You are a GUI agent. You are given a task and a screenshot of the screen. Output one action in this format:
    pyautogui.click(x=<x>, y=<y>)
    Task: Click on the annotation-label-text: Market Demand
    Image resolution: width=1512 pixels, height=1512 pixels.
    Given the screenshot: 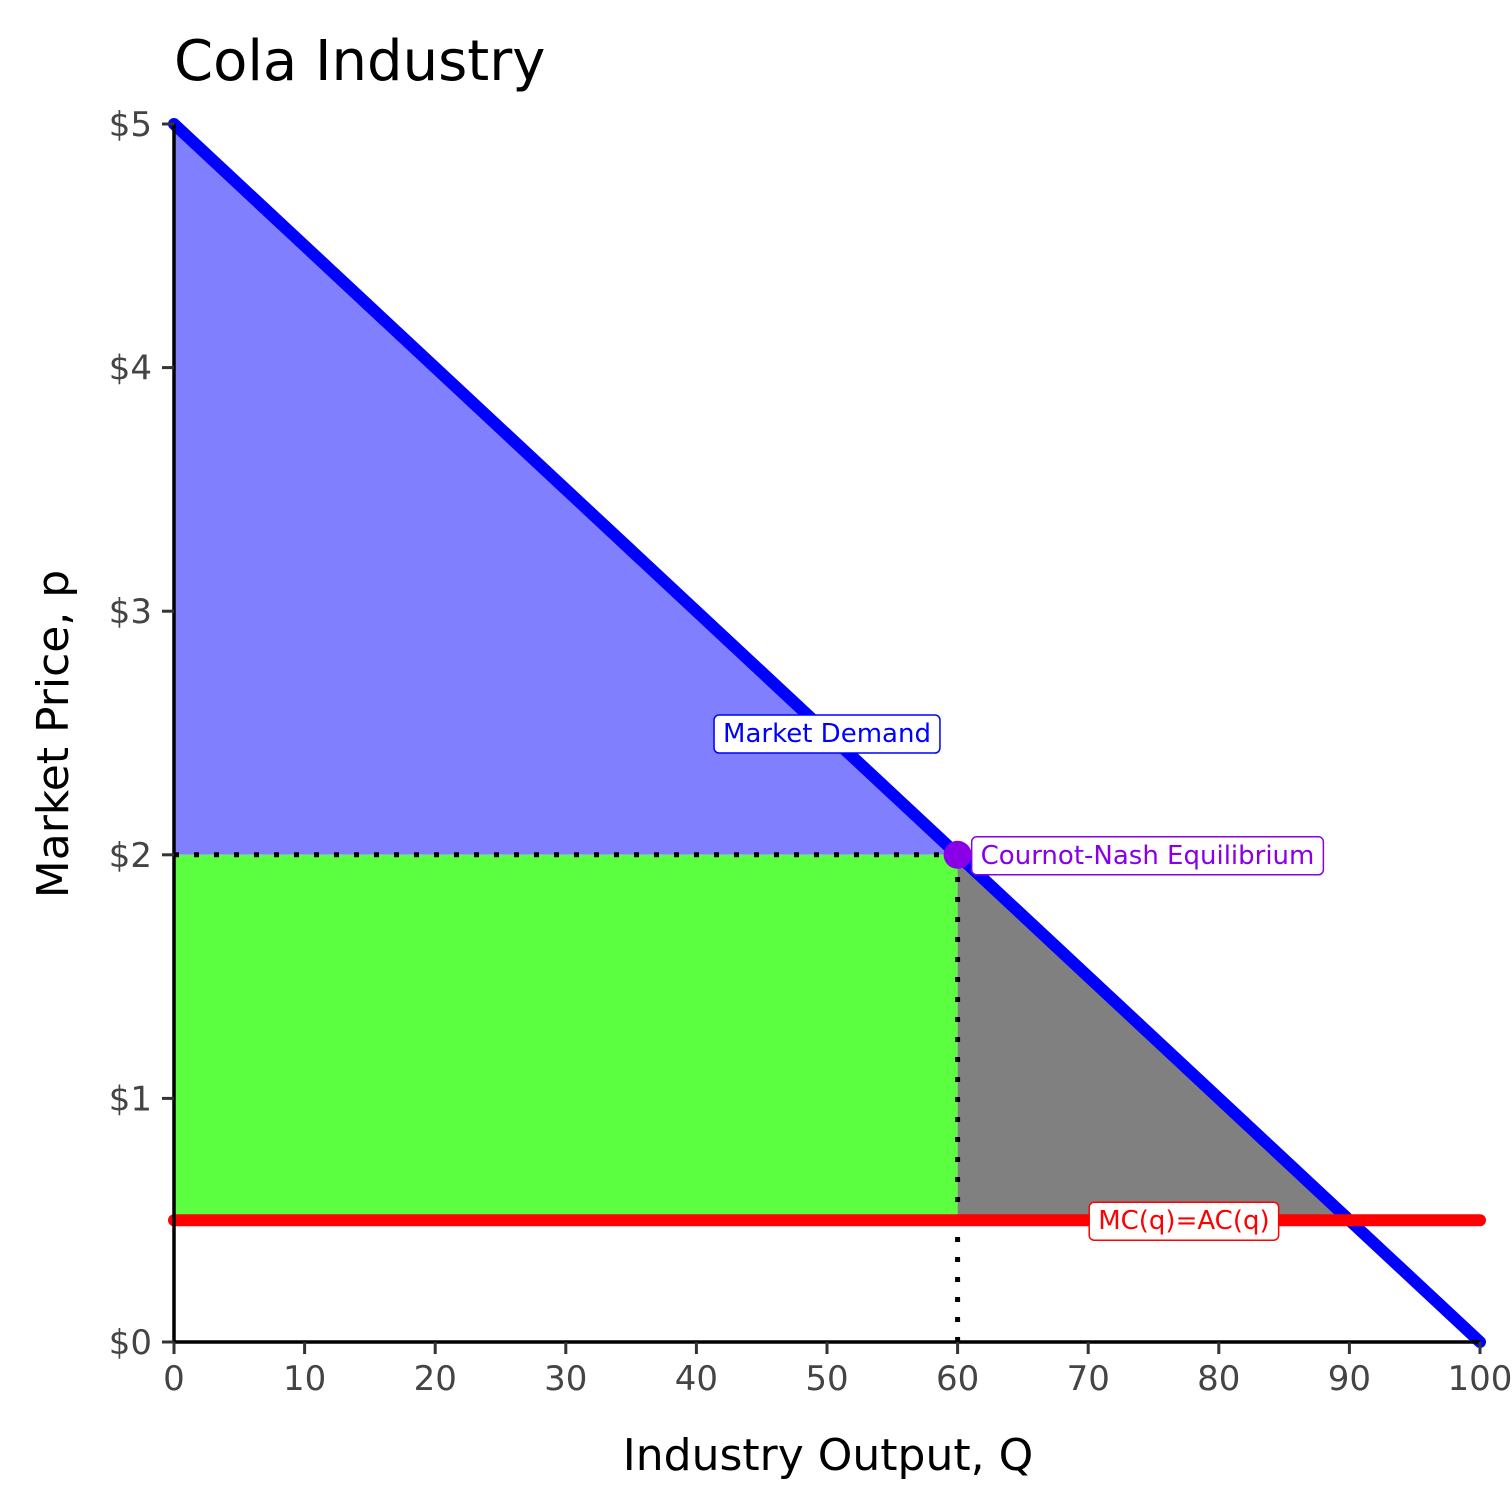 What is the action you would take?
    pyautogui.click(x=827, y=734)
    